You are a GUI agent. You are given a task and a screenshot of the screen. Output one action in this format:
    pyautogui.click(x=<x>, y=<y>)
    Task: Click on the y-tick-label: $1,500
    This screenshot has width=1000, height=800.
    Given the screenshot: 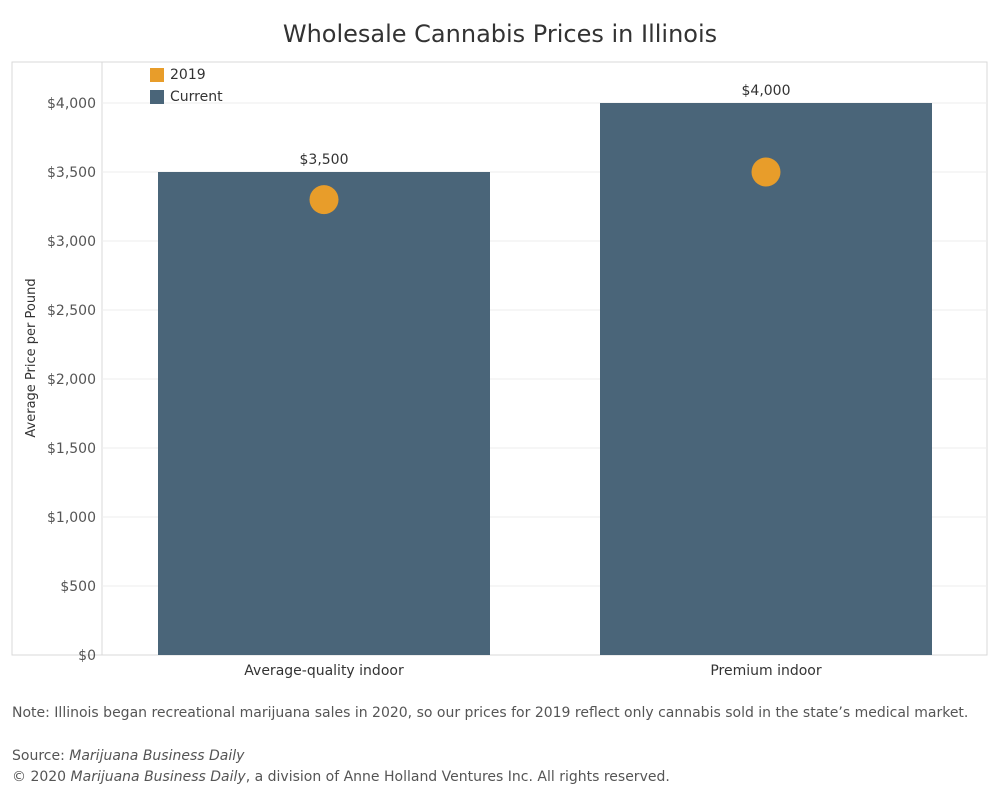 What is the action you would take?
    pyautogui.click(x=71, y=449)
    